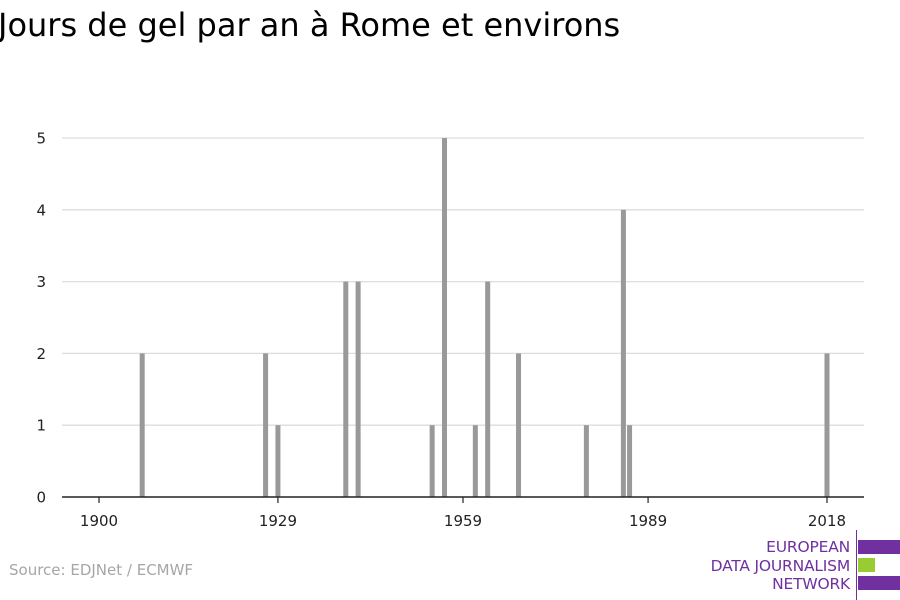 The height and width of the screenshot is (600, 900). Describe the element at coordinates (310, 25) in the screenshot. I see `chart-title: Jours de gel par an à Rome et environs` at that location.